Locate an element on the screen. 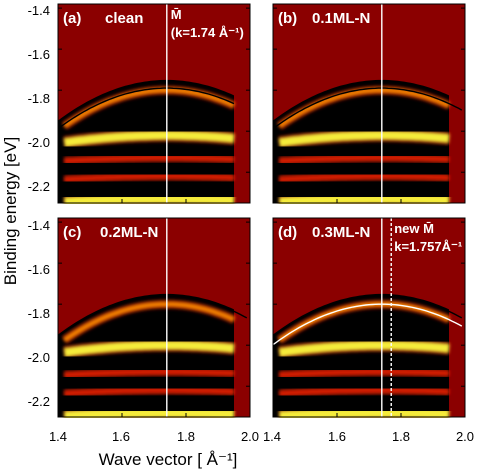  m-point-annotation: M̄ is located at coordinates (176, 14).